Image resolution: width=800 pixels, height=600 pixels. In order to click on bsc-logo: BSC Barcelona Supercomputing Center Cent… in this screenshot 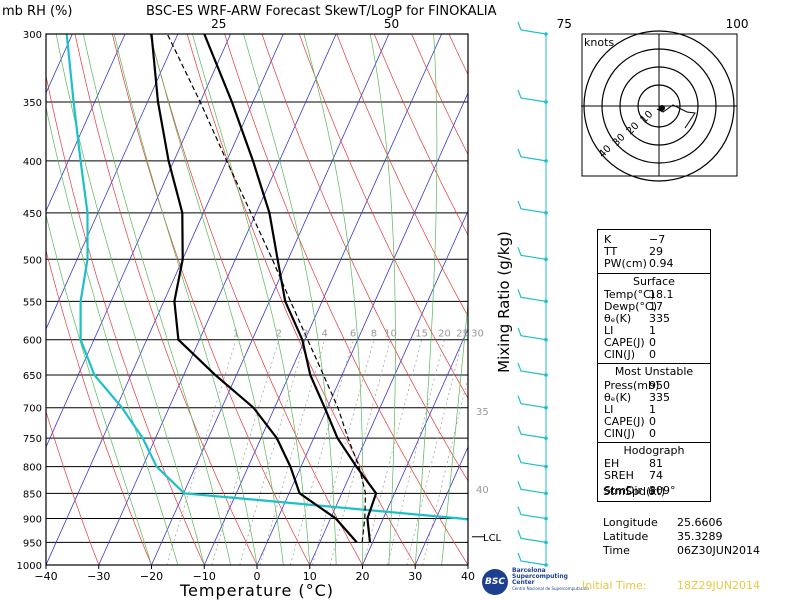, I will do `click(534, 582)`.